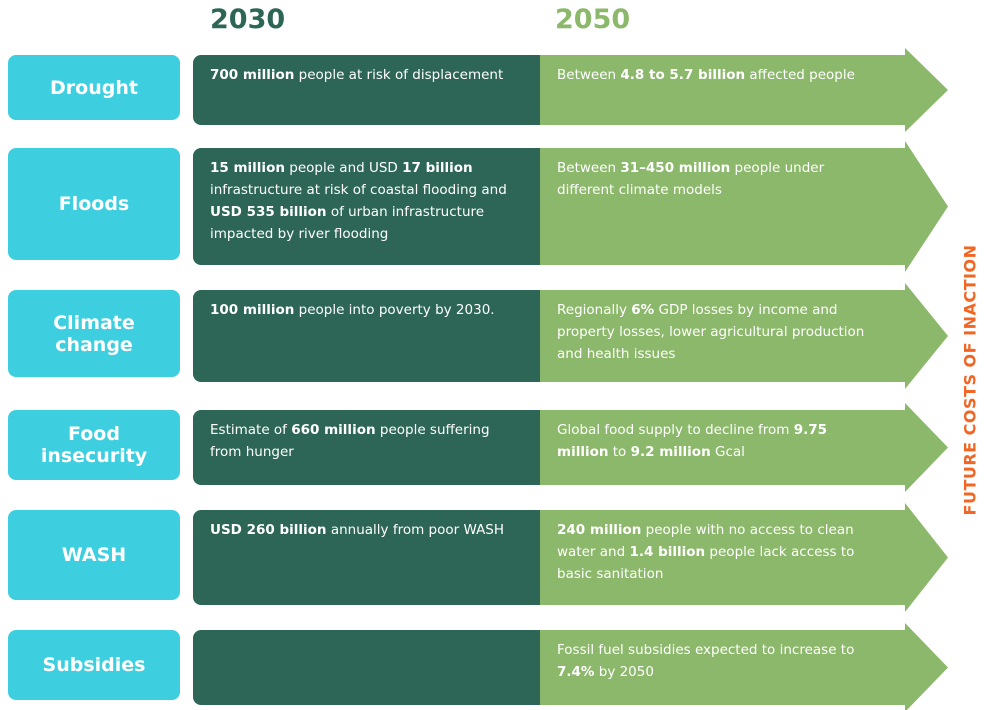 The height and width of the screenshot is (710, 985). What do you see at coordinates (619, 452) in the screenshot?
I see `text: to` at bounding box center [619, 452].